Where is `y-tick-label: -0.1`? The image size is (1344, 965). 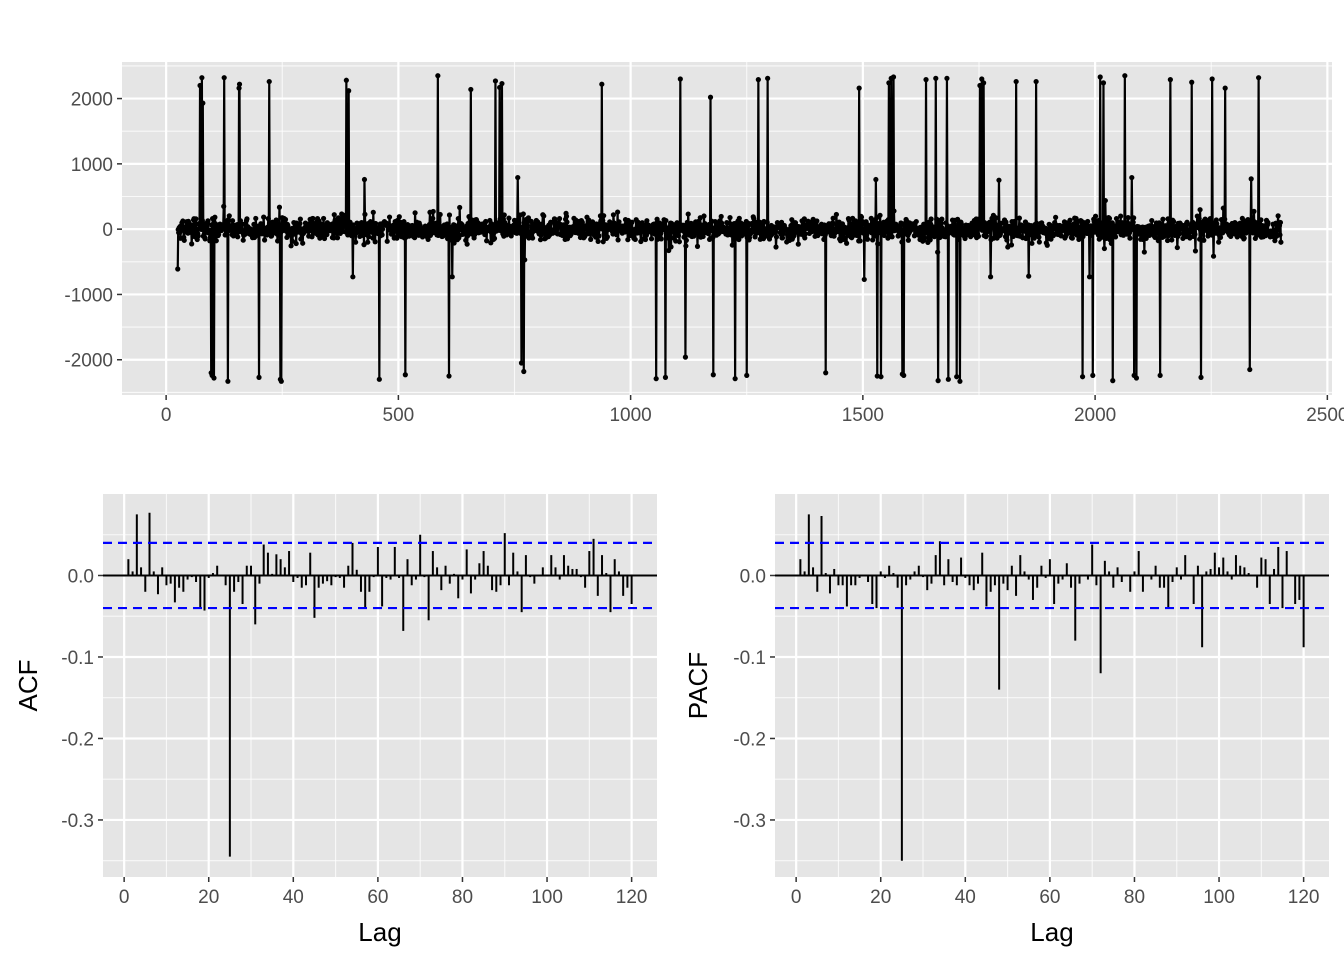
y-tick-label: -0.1 is located at coordinates (749, 658).